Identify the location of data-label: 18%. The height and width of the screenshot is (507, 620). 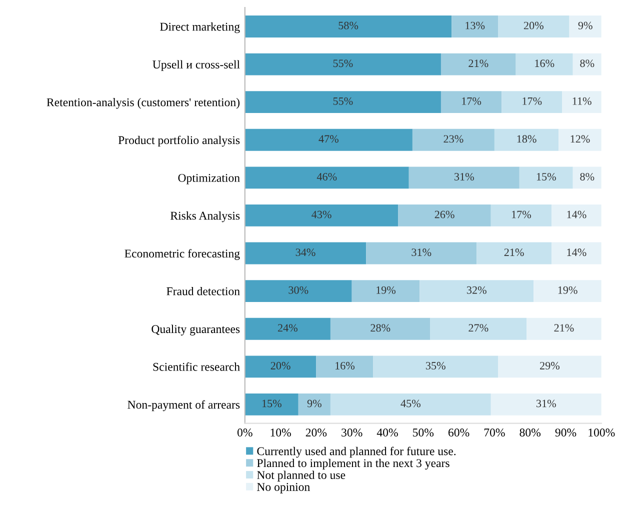
(526, 139).